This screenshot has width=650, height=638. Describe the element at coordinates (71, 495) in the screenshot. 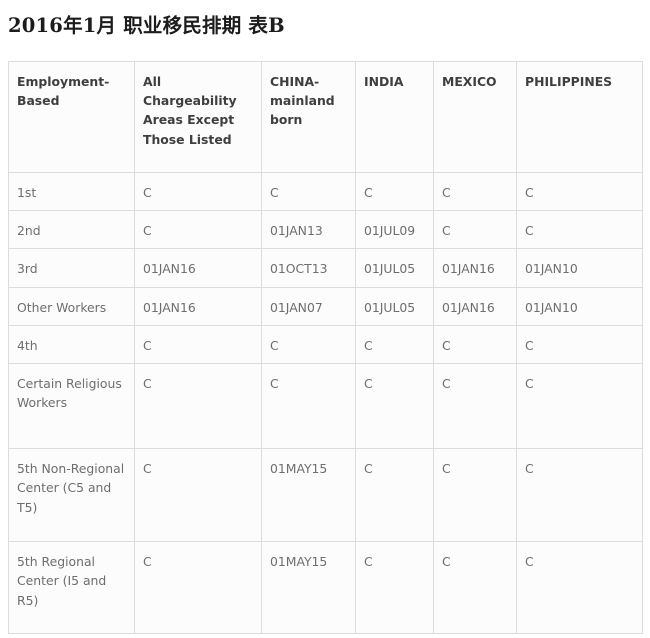

I see `row-category: 5th Non-Regional Center (C5 and T5)` at that location.